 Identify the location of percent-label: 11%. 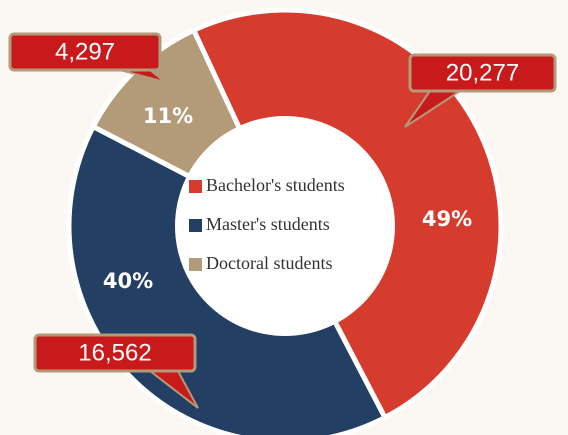
(168, 116).